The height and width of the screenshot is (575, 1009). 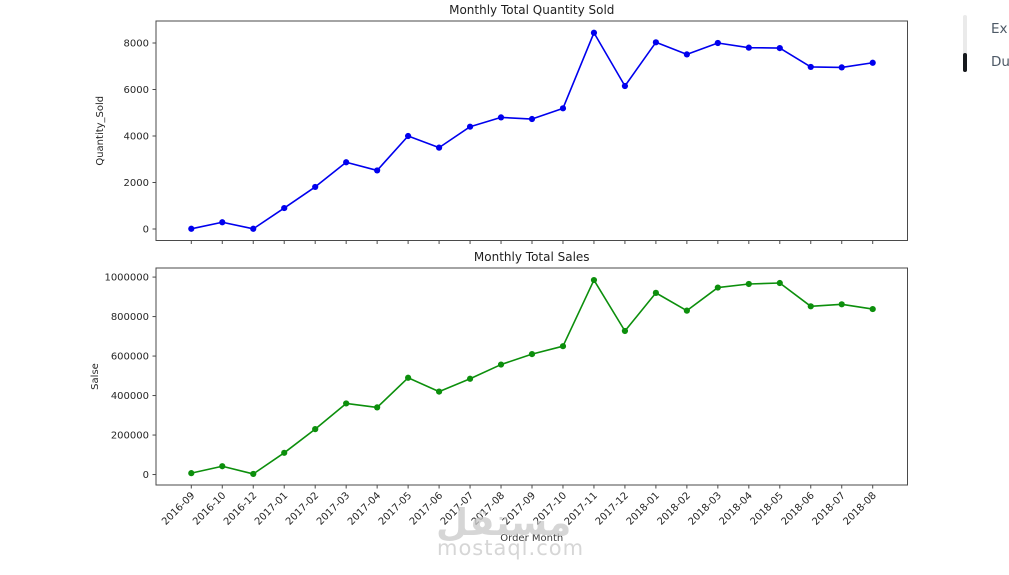 What do you see at coordinates (364, 508) in the screenshot?
I see `x-tick-label: 2017-04` at bounding box center [364, 508].